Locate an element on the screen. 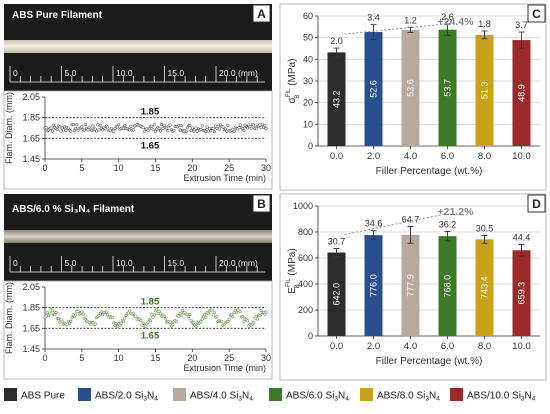  ruler-background is located at coordinates (138, 76).